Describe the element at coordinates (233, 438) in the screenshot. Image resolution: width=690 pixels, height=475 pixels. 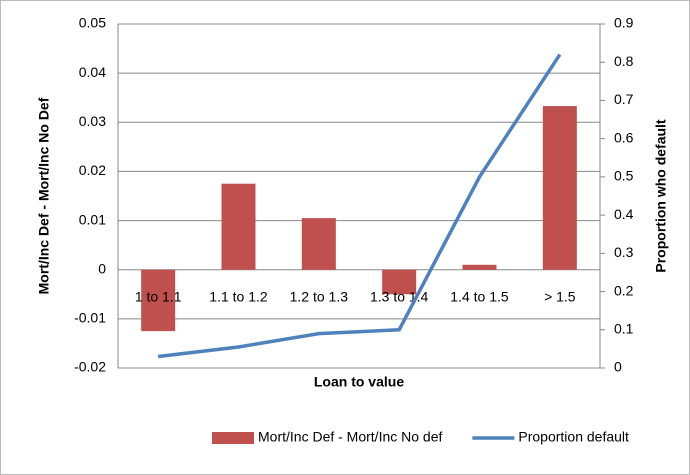
I see `legend-swatch` at that location.